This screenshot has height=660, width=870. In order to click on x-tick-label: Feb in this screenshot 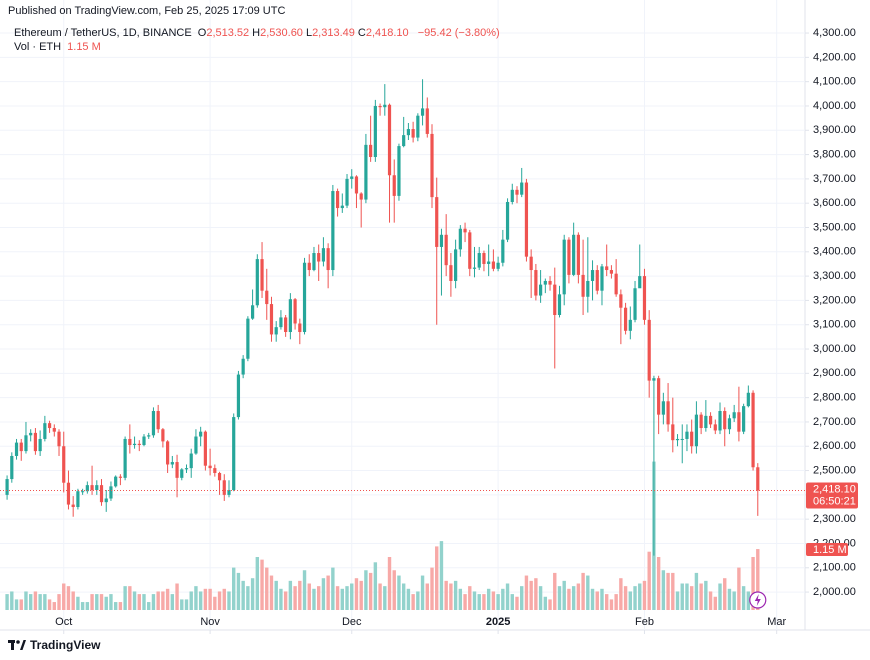, I will do `click(644, 622)`.